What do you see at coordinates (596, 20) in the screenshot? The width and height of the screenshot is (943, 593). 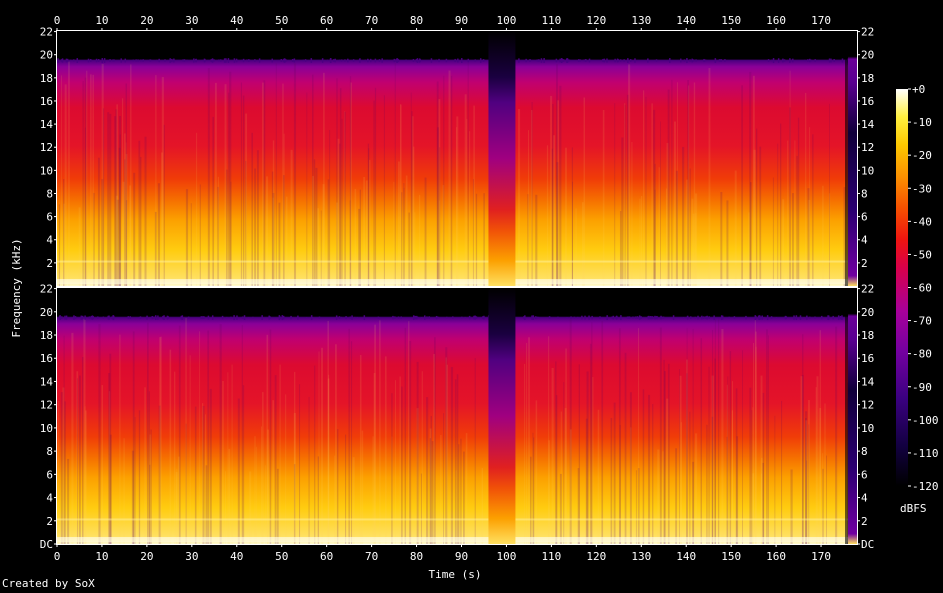 I see `x-tick-label-top: 120` at bounding box center [596, 20].